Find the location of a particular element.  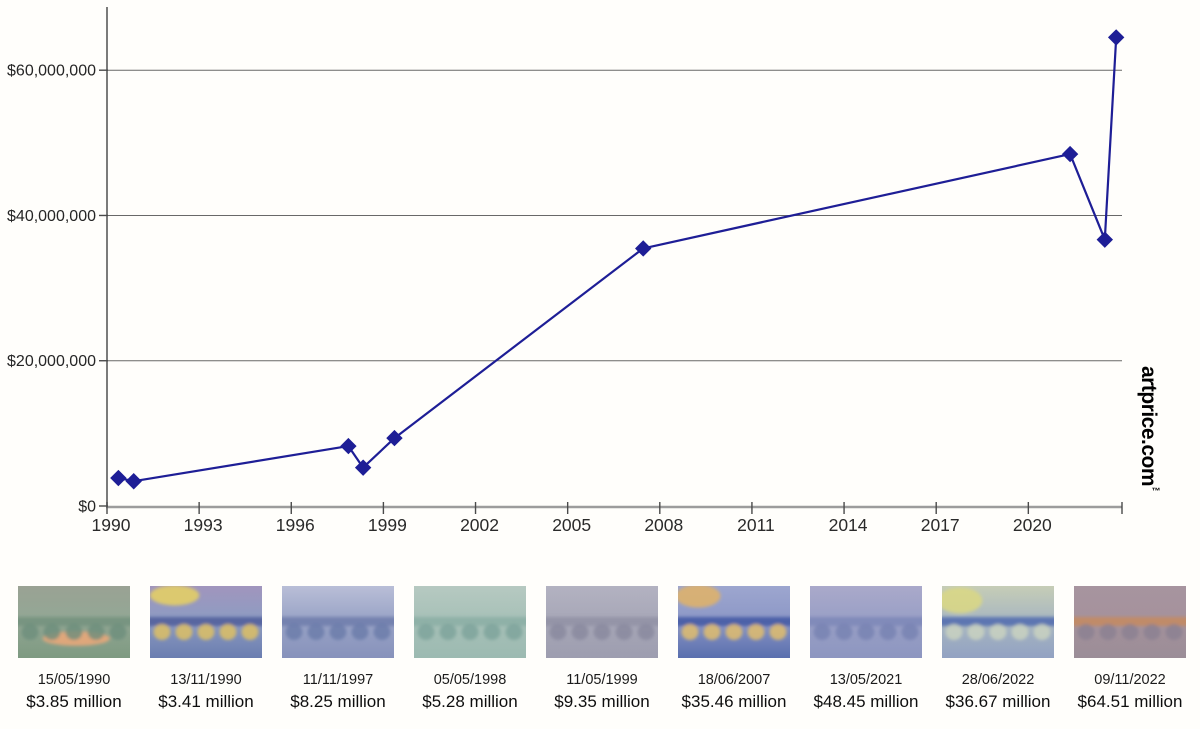

x-tick-label: 2011 is located at coordinates (756, 525).